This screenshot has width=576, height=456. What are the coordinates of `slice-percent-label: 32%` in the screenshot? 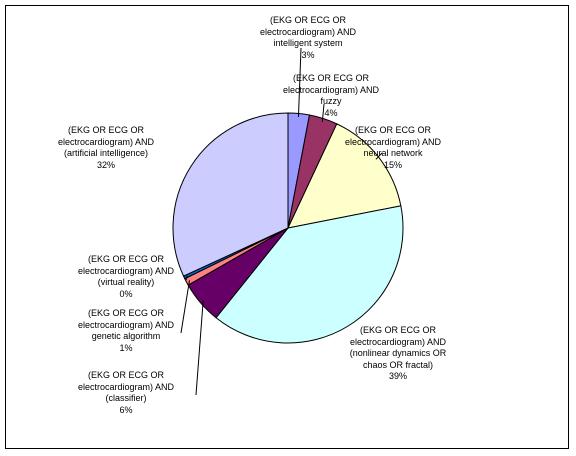 It's located at (105, 164).